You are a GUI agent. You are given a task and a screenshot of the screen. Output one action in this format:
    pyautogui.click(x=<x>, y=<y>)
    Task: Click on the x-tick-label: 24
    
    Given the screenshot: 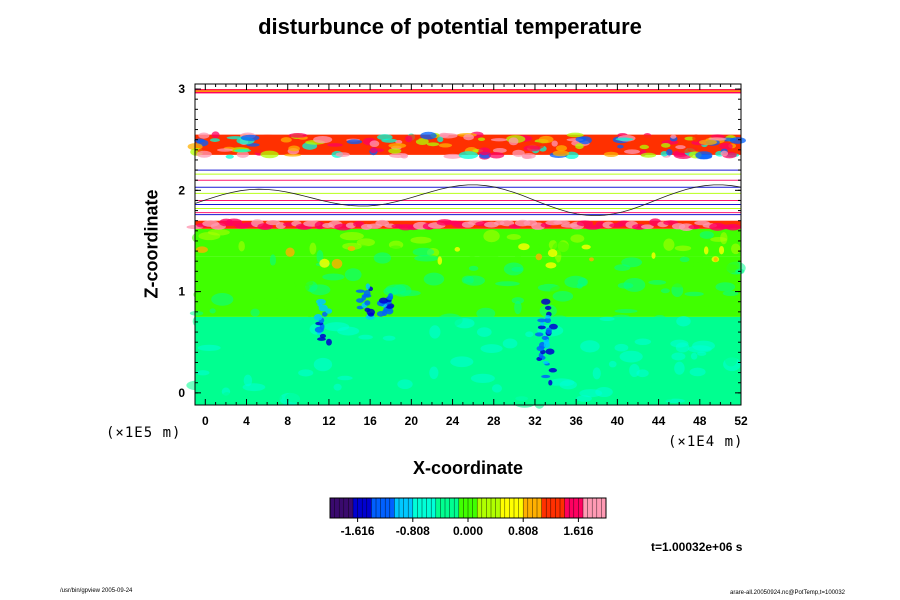 What is the action you would take?
    pyautogui.click(x=453, y=421)
    